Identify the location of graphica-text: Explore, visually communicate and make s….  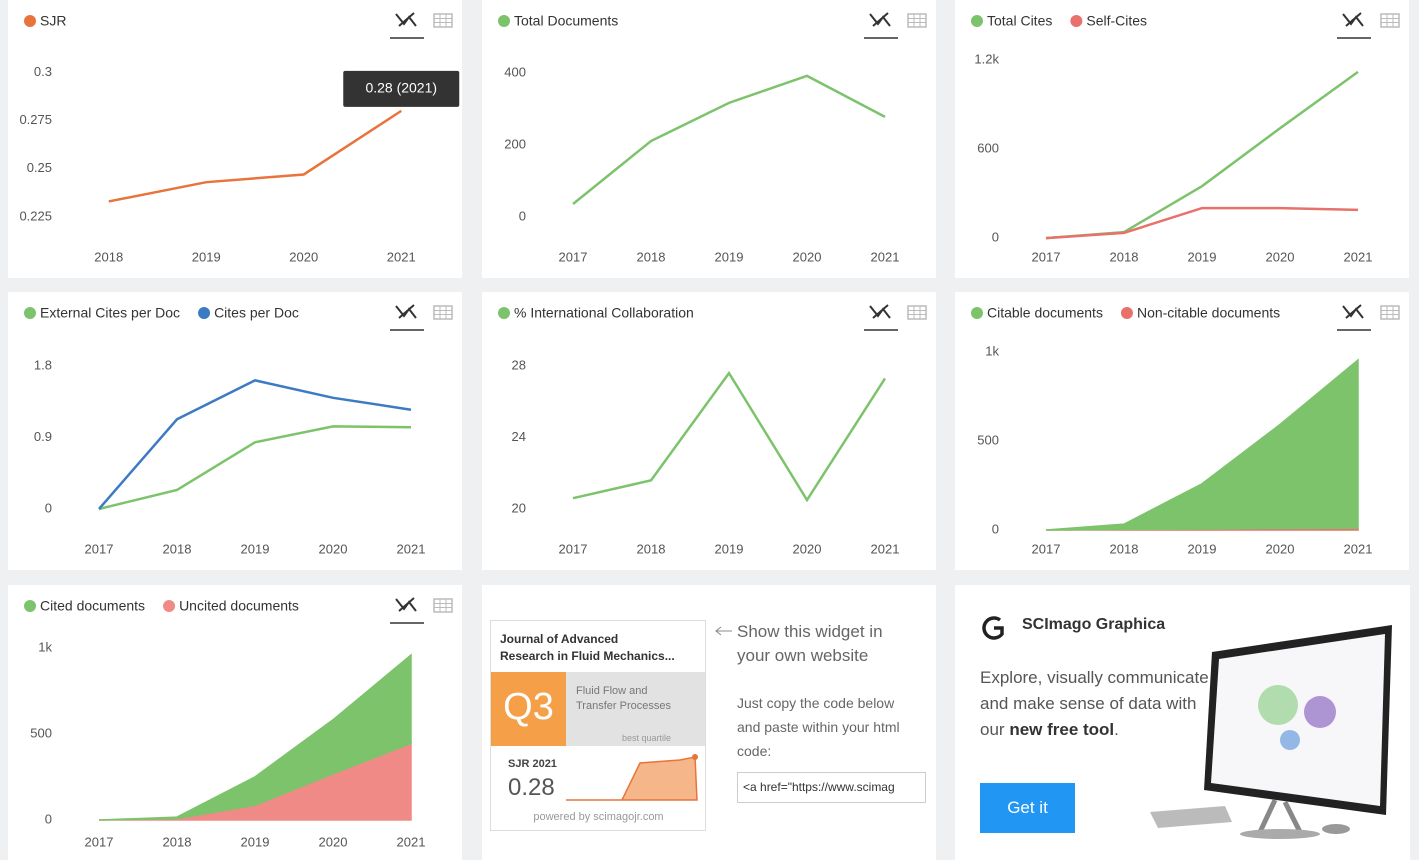
(1100, 704).